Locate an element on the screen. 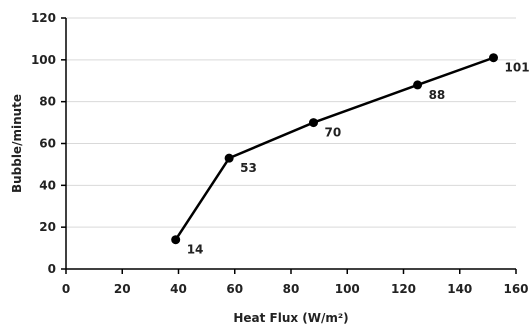 This screenshot has width=529, height=327. x-tick-label-160: 160 is located at coordinates (515, 289).